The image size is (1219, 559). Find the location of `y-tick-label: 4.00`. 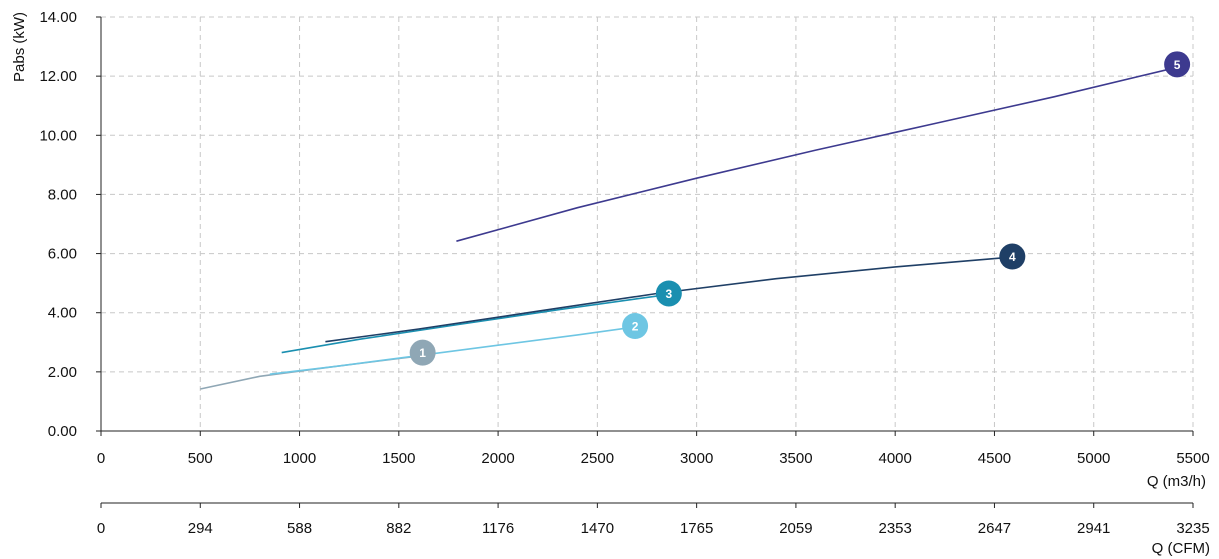

y-tick-label: 4.00 is located at coordinates (62, 313).